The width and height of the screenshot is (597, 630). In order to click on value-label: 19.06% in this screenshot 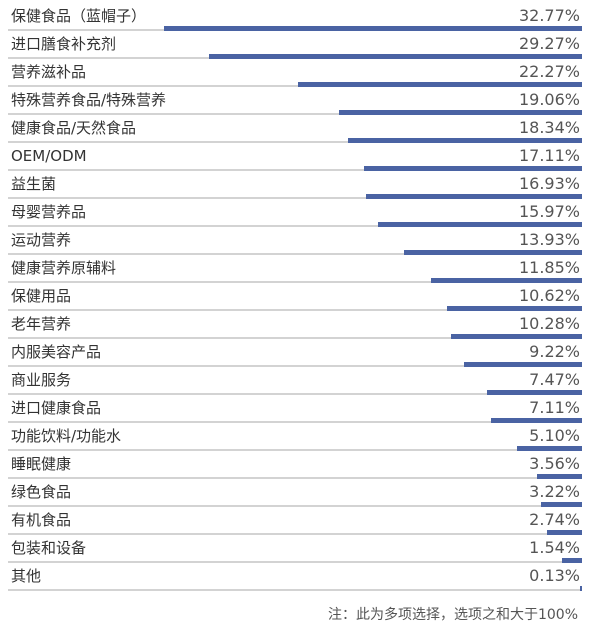, I will do `click(549, 99)`.